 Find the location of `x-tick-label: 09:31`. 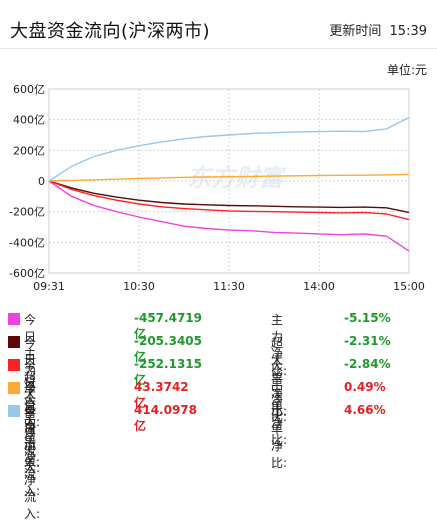

x-tick-label: 09:31 is located at coordinates (49, 286).